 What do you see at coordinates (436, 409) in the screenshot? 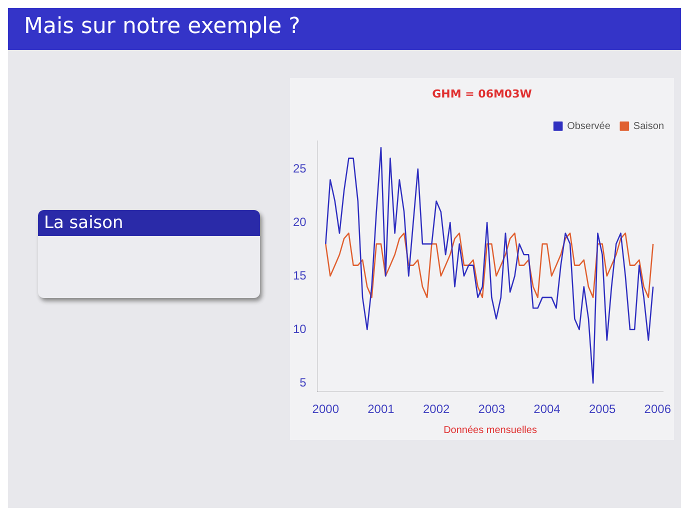
I see `x-tick-label: 2002` at bounding box center [436, 409].